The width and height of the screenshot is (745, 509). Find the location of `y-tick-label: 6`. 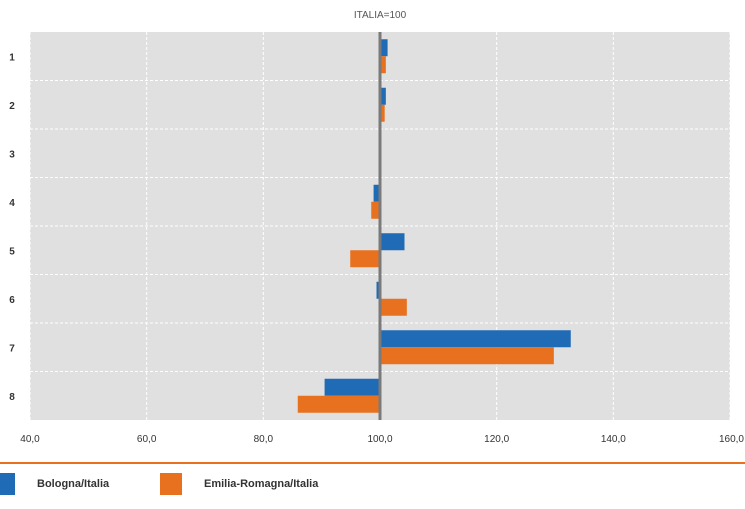

y-tick-label: 6 is located at coordinates (12, 300).